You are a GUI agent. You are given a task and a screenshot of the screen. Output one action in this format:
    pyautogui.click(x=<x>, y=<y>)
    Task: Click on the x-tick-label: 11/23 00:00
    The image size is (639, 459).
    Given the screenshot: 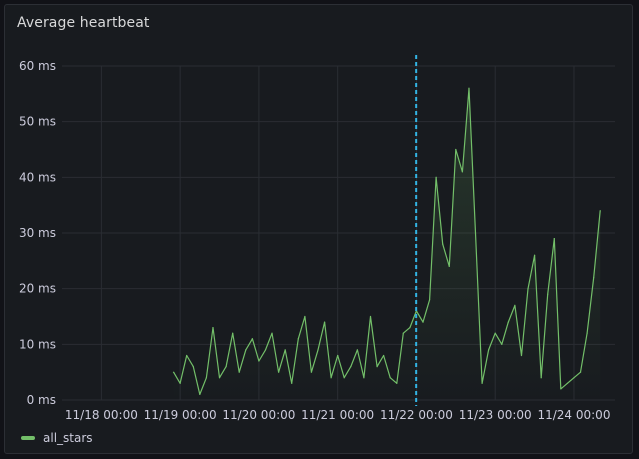 What is the action you would take?
    pyautogui.click(x=495, y=415)
    